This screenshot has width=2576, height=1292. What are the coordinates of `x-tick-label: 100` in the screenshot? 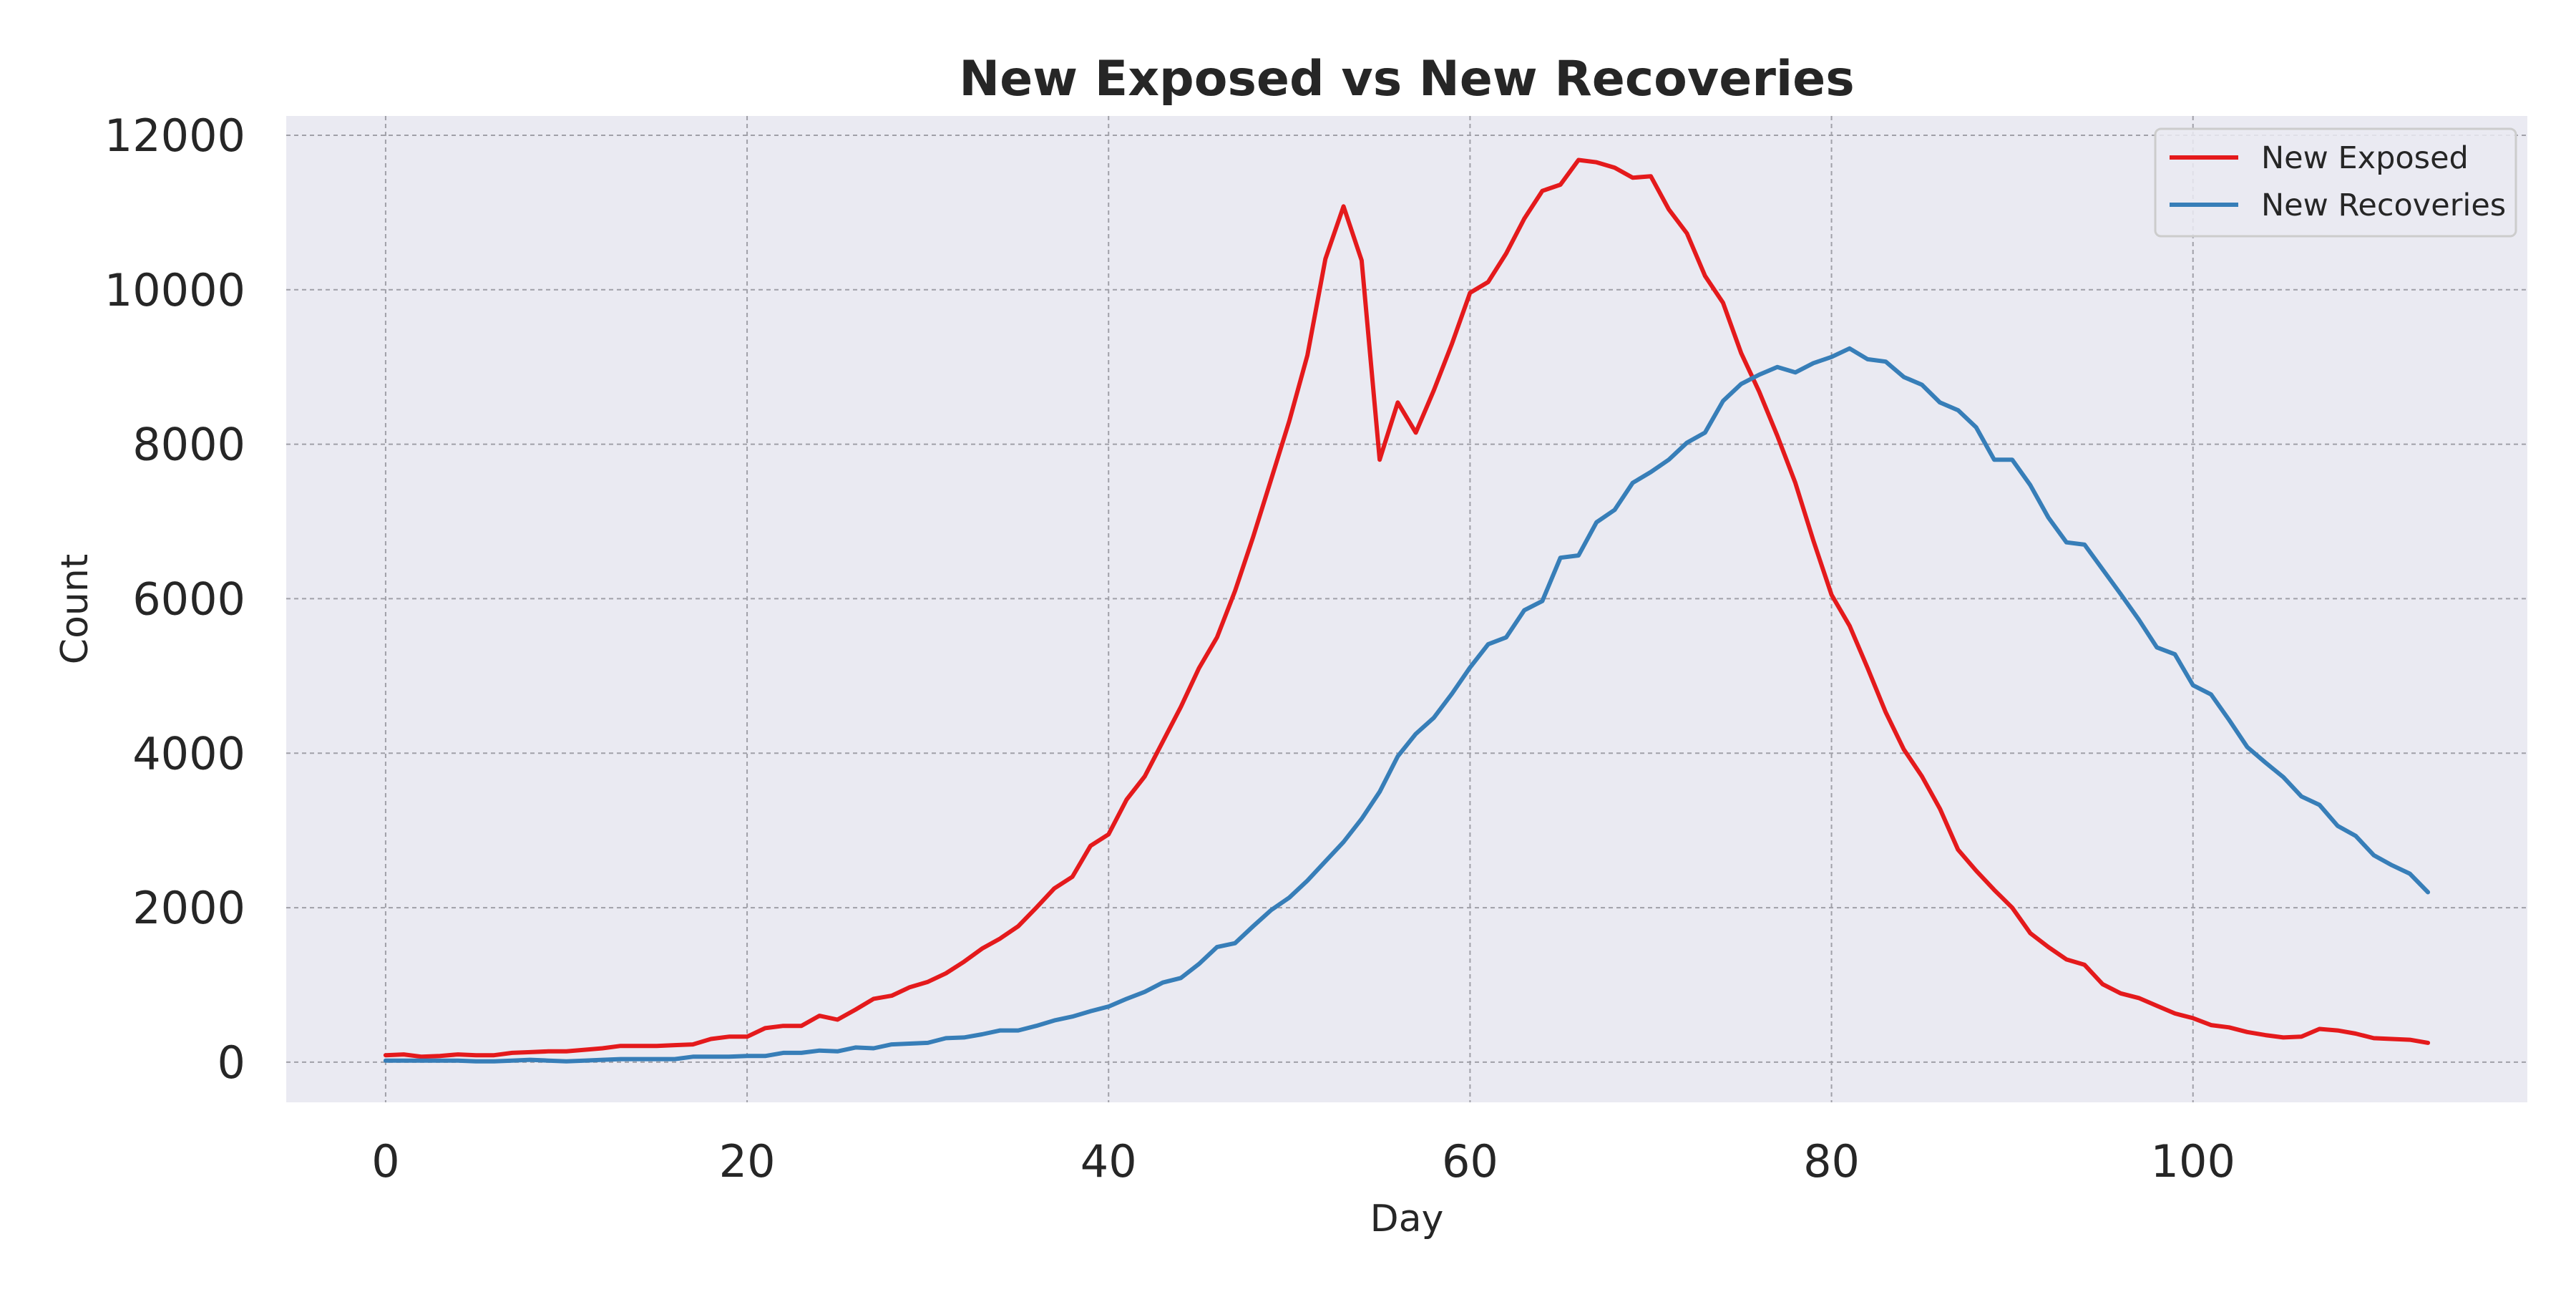 It's located at (2193, 1161).